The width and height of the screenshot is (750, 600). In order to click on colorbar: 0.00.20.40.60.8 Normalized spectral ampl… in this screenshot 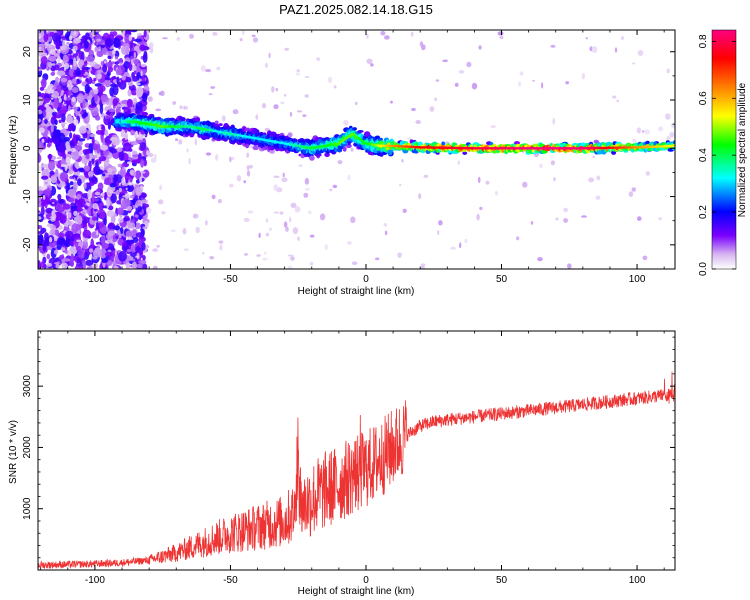, I will do `click(723, 152)`.